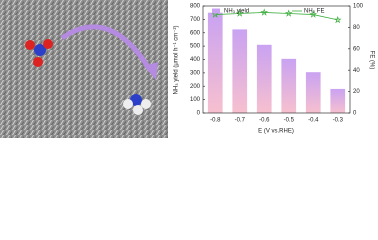 Image resolution: width=378 pixels, height=240 pixels. Describe the element at coordinates (177, 60) in the screenshot. I see `y-axis-title: NH₃ yield (μmol h⁻¹ cm⁻²)` at that location.